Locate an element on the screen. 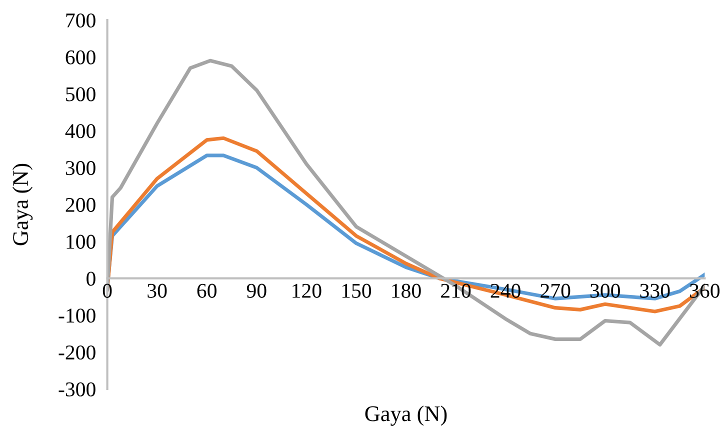  y-tick-label: 500 is located at coordinates (81, 94).